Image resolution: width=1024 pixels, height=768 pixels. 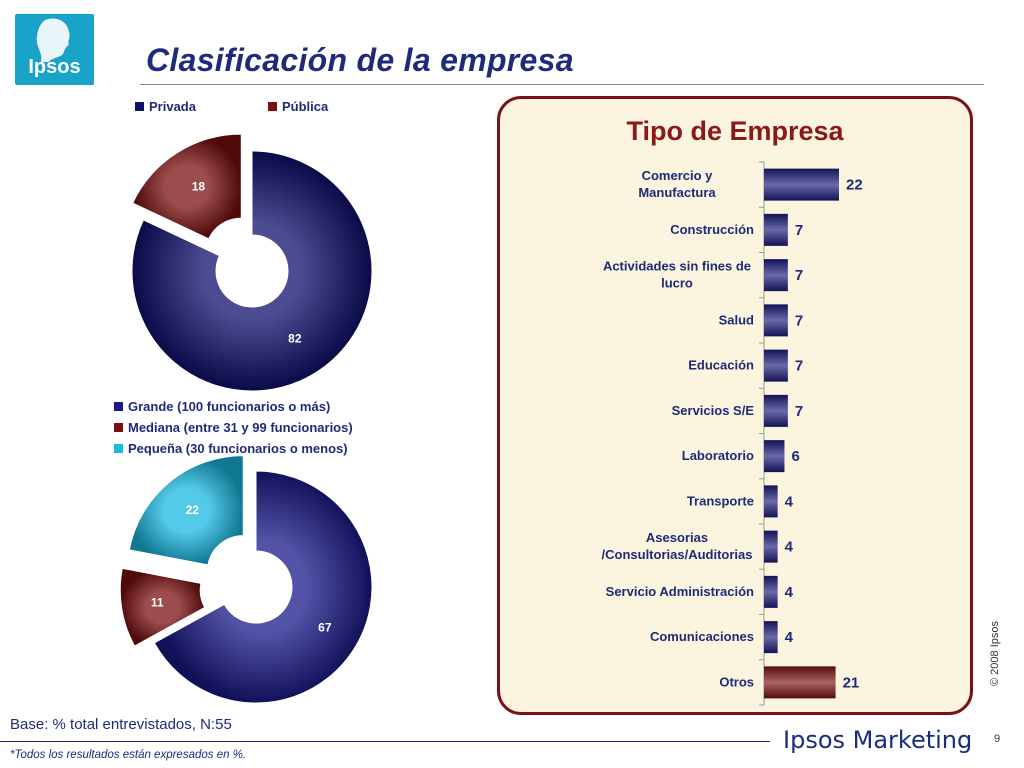 What do you see at coordinates (677, 184) in the screenshot?
I see `bar-category-label-0: Comercio y Manufactura` at bounding box center [677, 184].